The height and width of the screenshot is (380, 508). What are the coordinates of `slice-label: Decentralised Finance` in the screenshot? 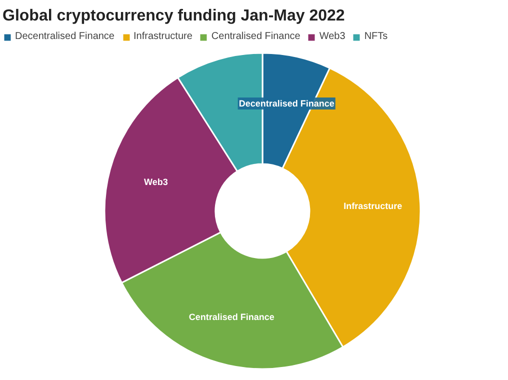 It's located at (286, 103).